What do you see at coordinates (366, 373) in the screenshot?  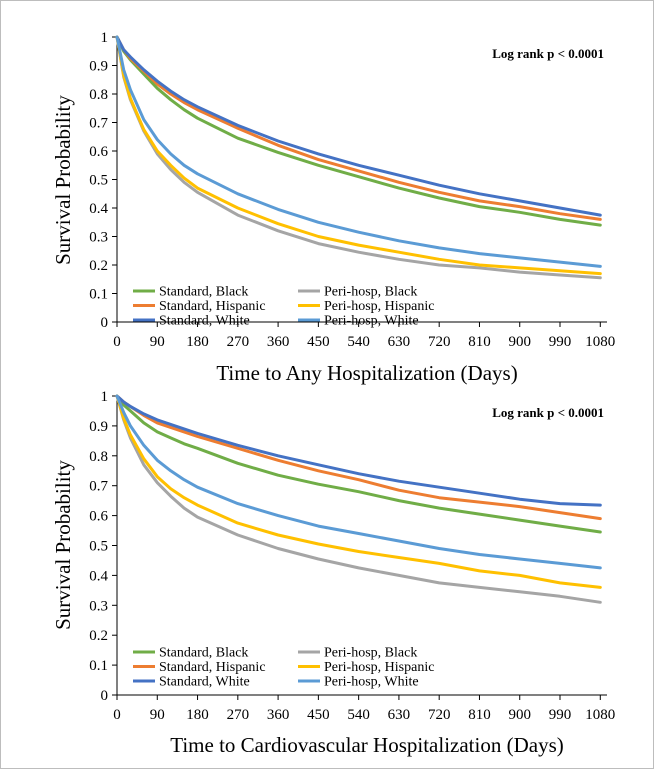 I see `x-axis-label: Time to Any Hospitalization (Days)` at bounding box center [366, 373].